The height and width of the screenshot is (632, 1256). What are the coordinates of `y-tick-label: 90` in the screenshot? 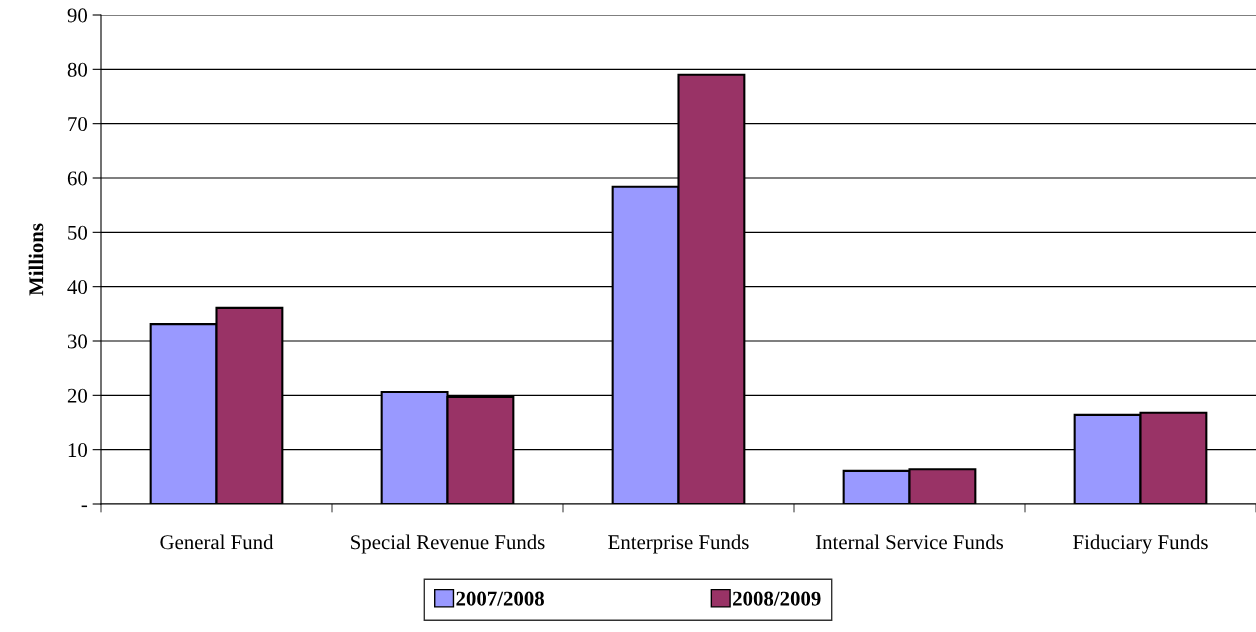 It's located at (77, 15).